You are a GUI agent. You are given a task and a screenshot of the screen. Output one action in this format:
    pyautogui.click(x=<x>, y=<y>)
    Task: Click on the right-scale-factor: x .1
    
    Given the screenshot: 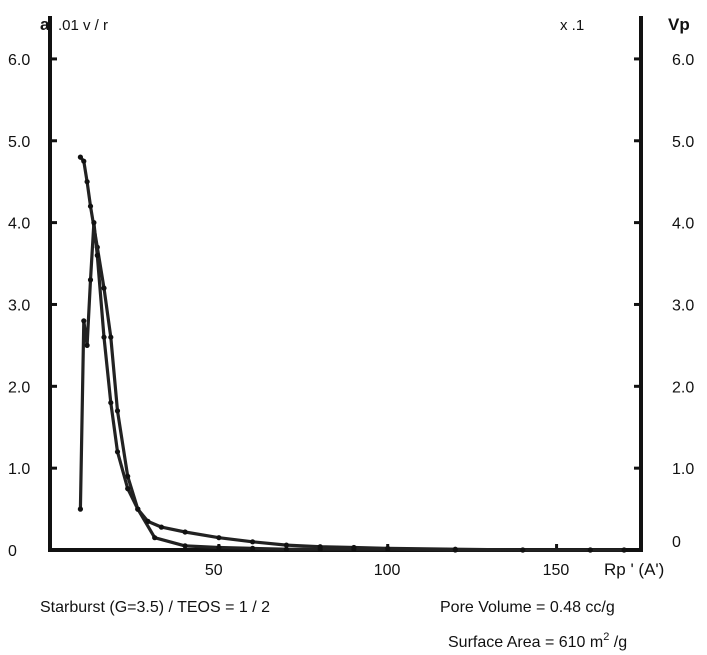 What is the action you would take?
    pyautogui.click(x=572, y=25)
    